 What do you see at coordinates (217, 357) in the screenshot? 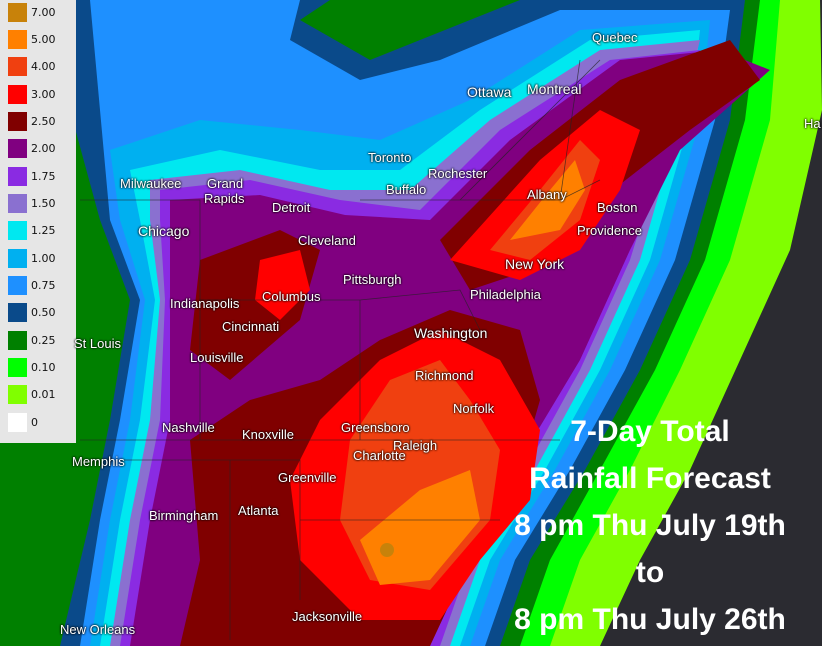
I see `city-label: Louisville` at bounding box center [217, 357].